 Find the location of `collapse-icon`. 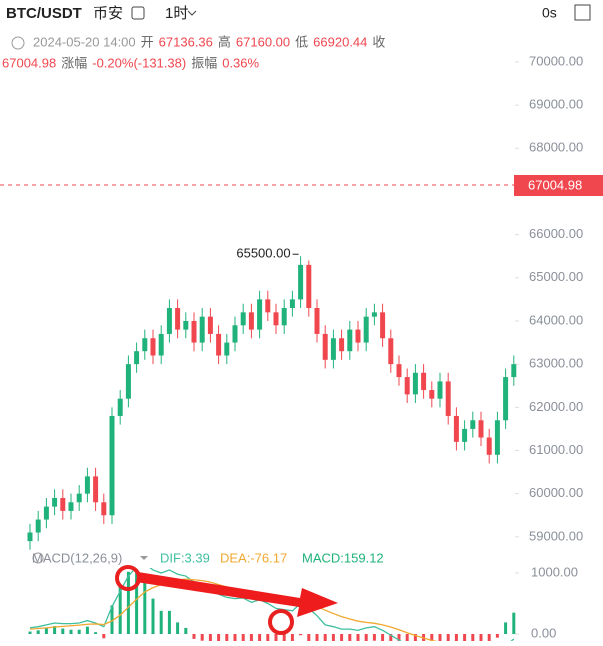

collapse-icon is located at coordinates (18, 43).